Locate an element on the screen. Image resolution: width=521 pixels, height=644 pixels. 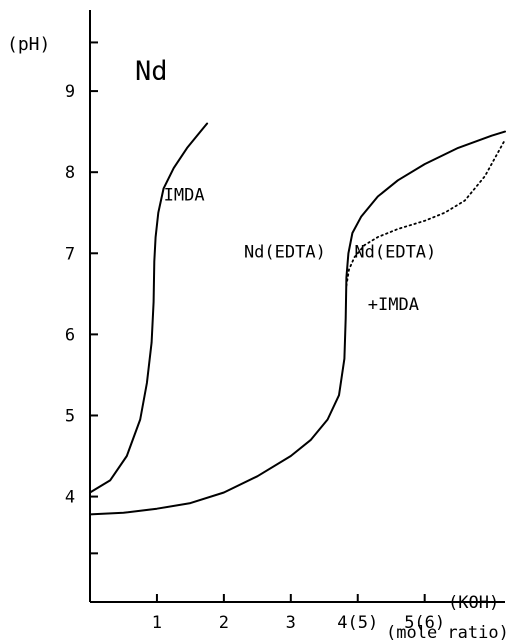
x-tick-label: 3 is located at coordinates (291, 623).